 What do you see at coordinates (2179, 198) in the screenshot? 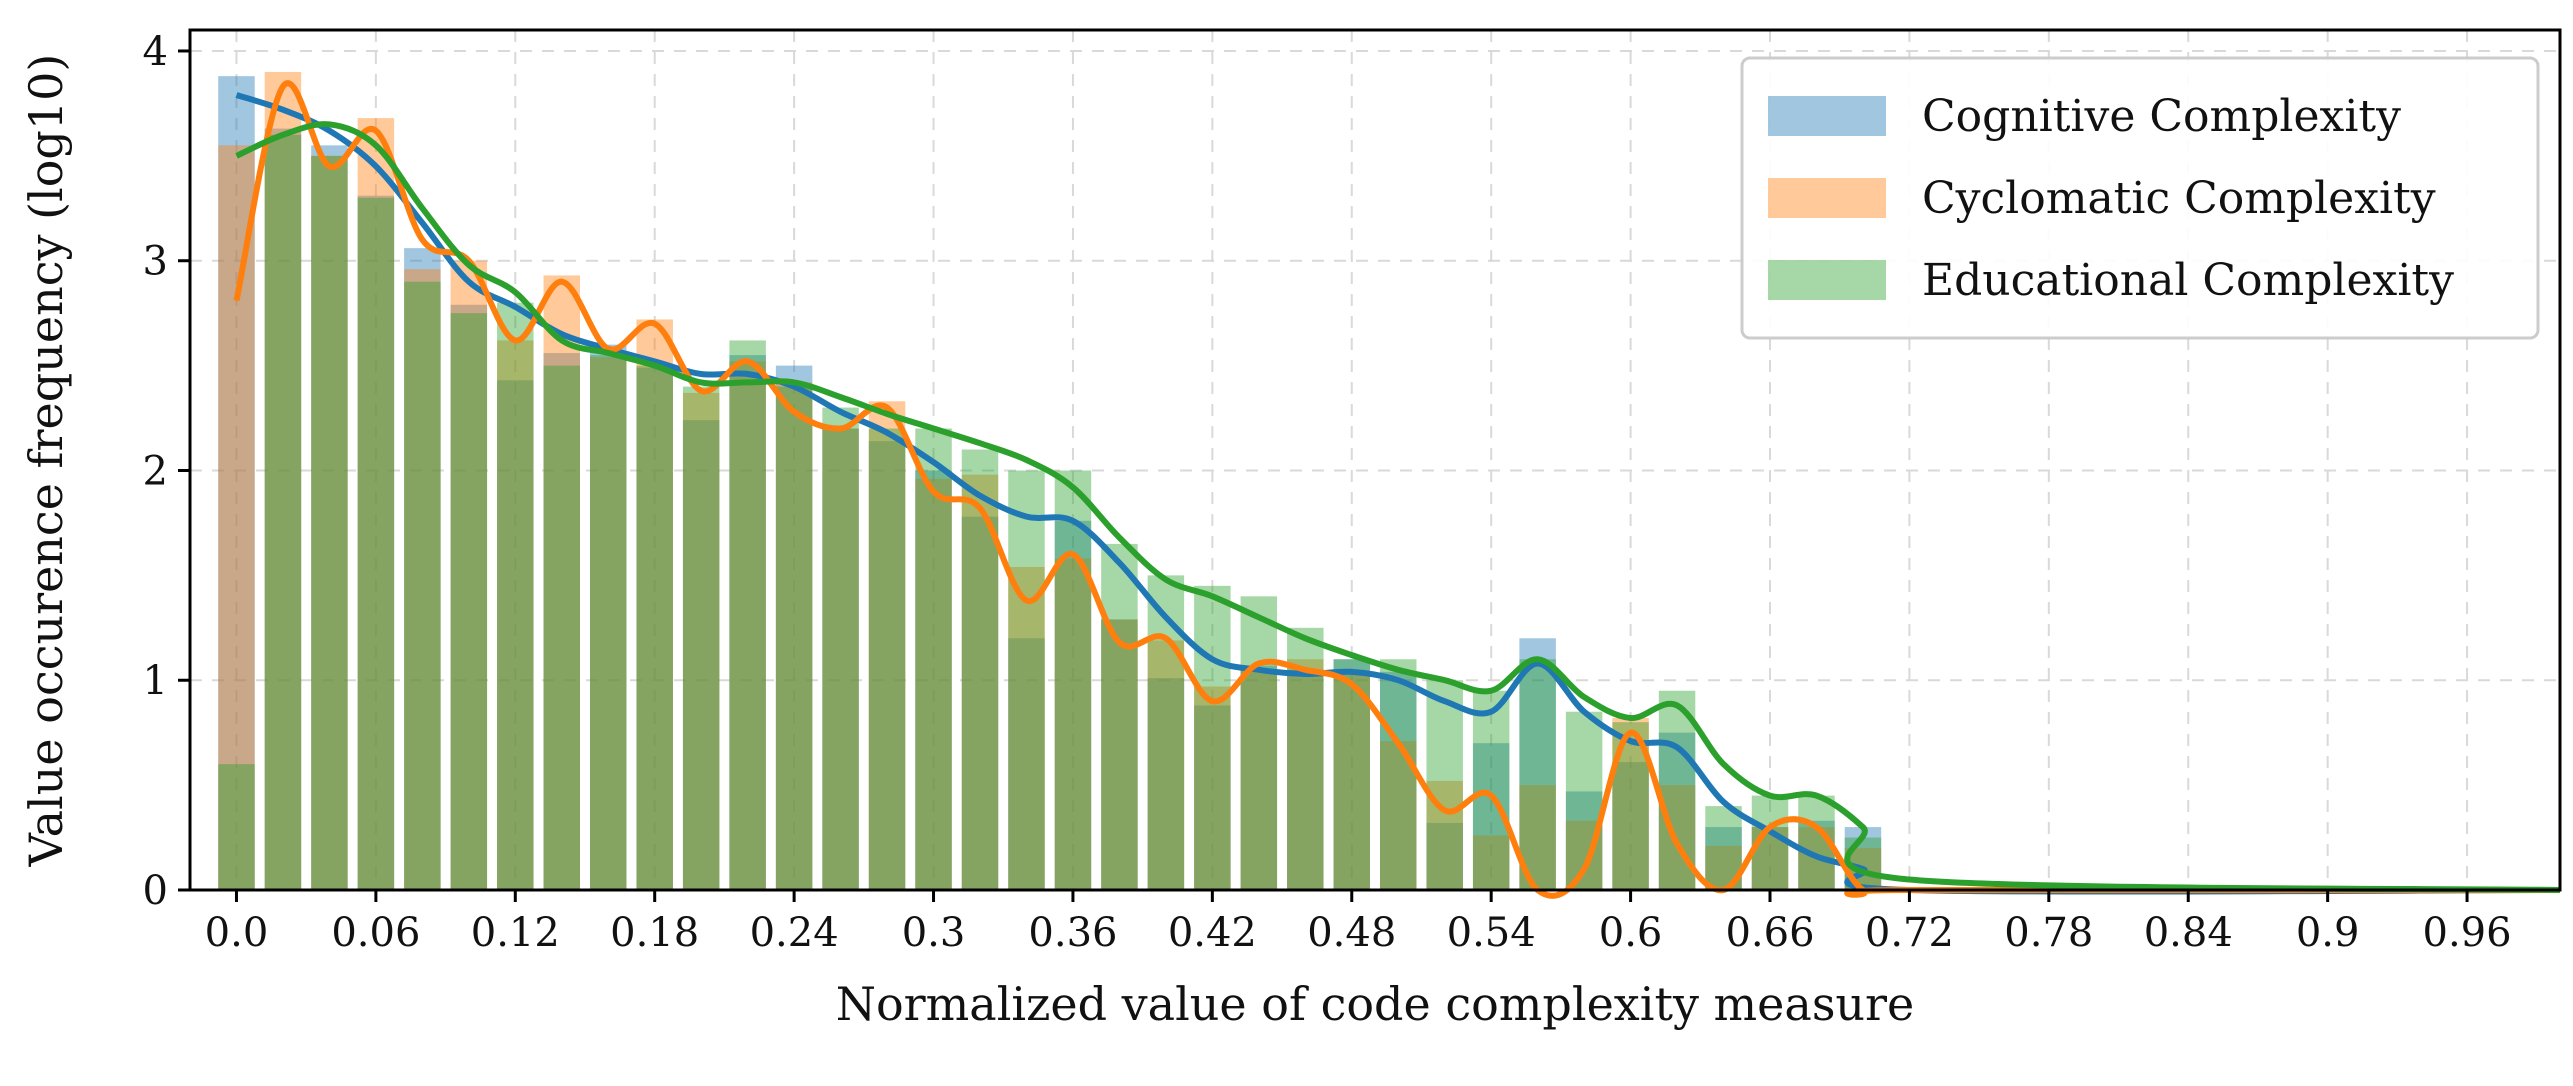
I see `legend-label: Cyclomatic Complexity` at bounding box center [2179, 198].